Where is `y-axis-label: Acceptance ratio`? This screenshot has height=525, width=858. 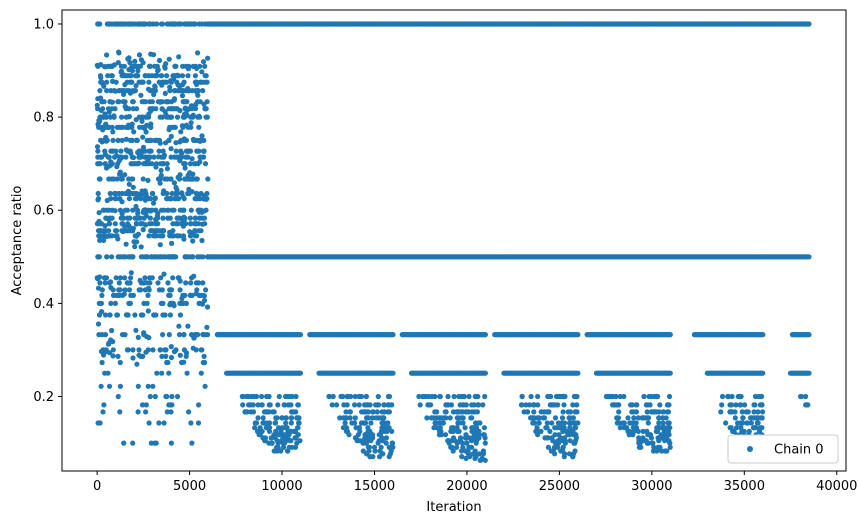 y-axis-label: Acceptance ratio is located at coordinates (17, 241).